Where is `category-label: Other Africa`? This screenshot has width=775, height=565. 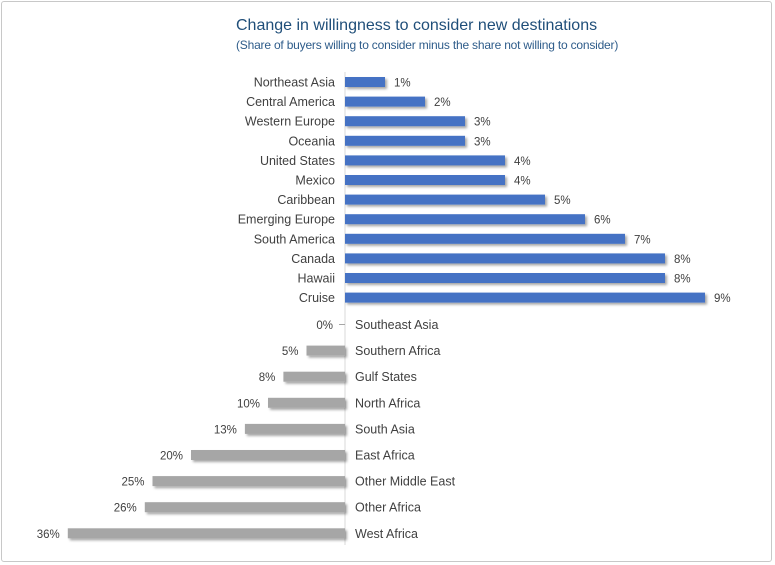
category-label: Other Africa is located at coordinates (388, 508).